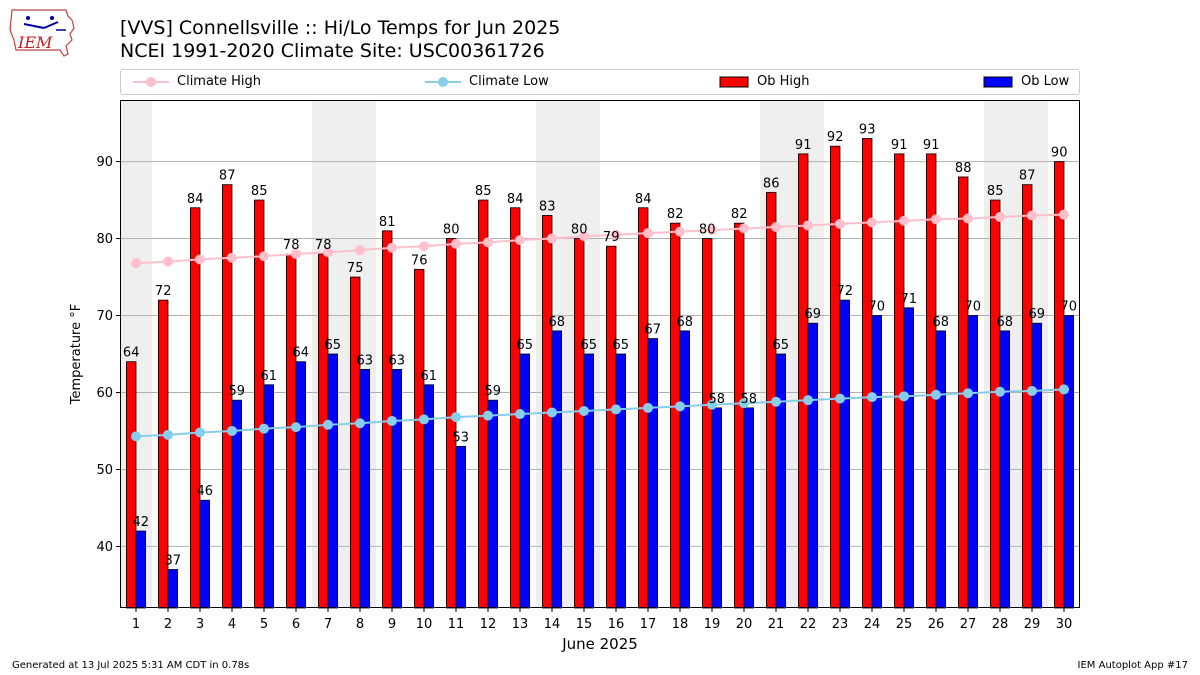 This screenshot has width=1200, height=675. I want to click on ob-high-label: 76, so click(419, 260).